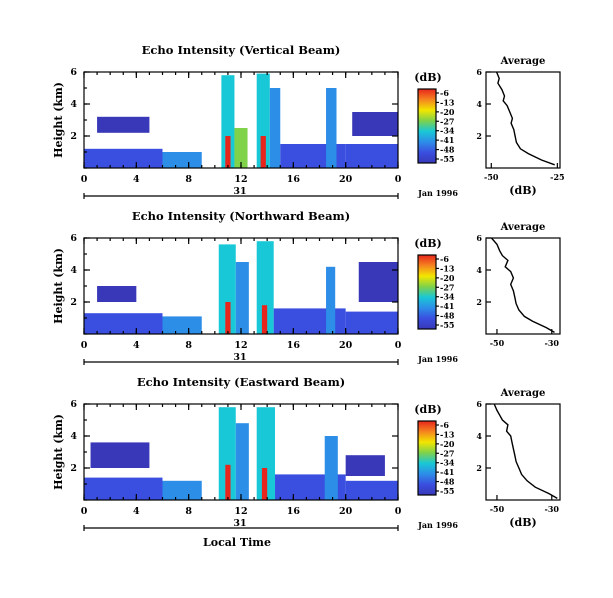 This screenshot has height=598, width=613. Describe the element at coordinates (557, 177) in the screenshot. I see `average-x-tick-label: -25` at that location.